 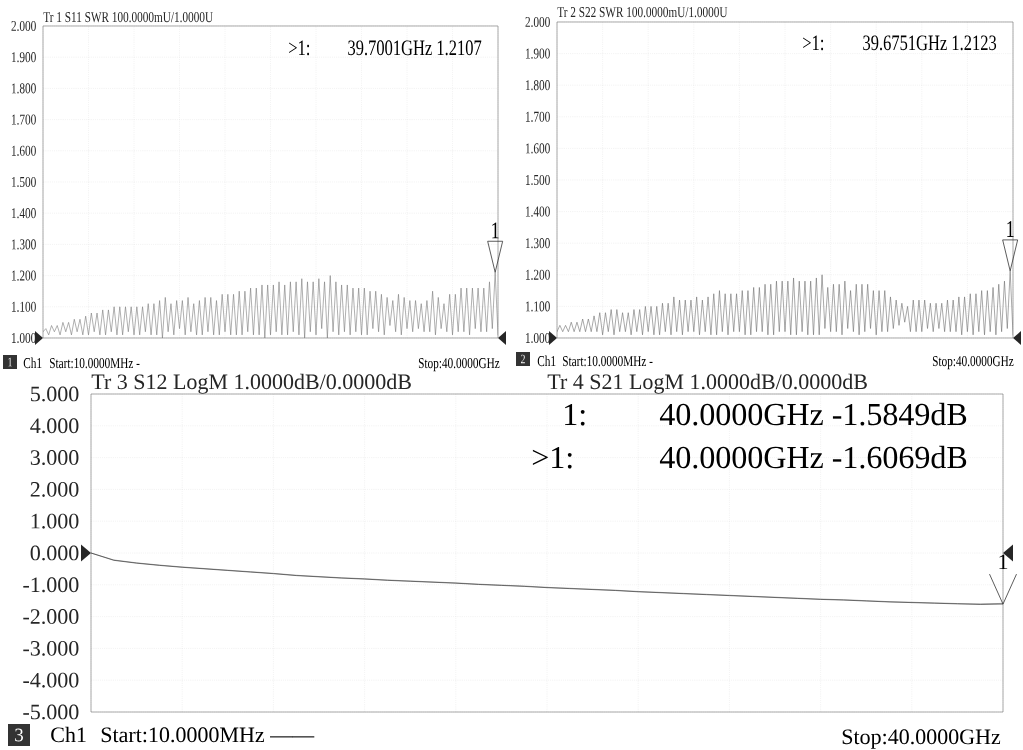 What do you see at coordinates (642, 12) in the screenshot?
I see `chart-title: Tr 2 S22 SWR 100.0000mU/1.0000U` at bounding box center [642, 12].